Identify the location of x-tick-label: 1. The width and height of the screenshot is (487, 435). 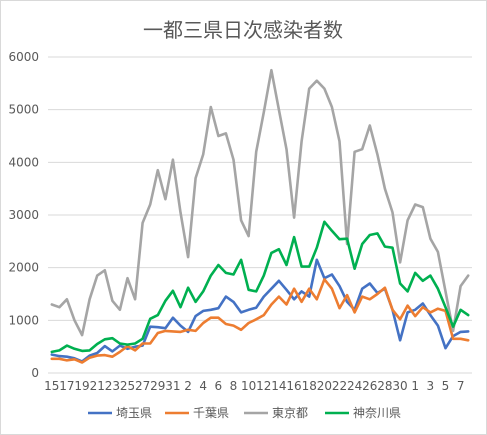
(415, 386).